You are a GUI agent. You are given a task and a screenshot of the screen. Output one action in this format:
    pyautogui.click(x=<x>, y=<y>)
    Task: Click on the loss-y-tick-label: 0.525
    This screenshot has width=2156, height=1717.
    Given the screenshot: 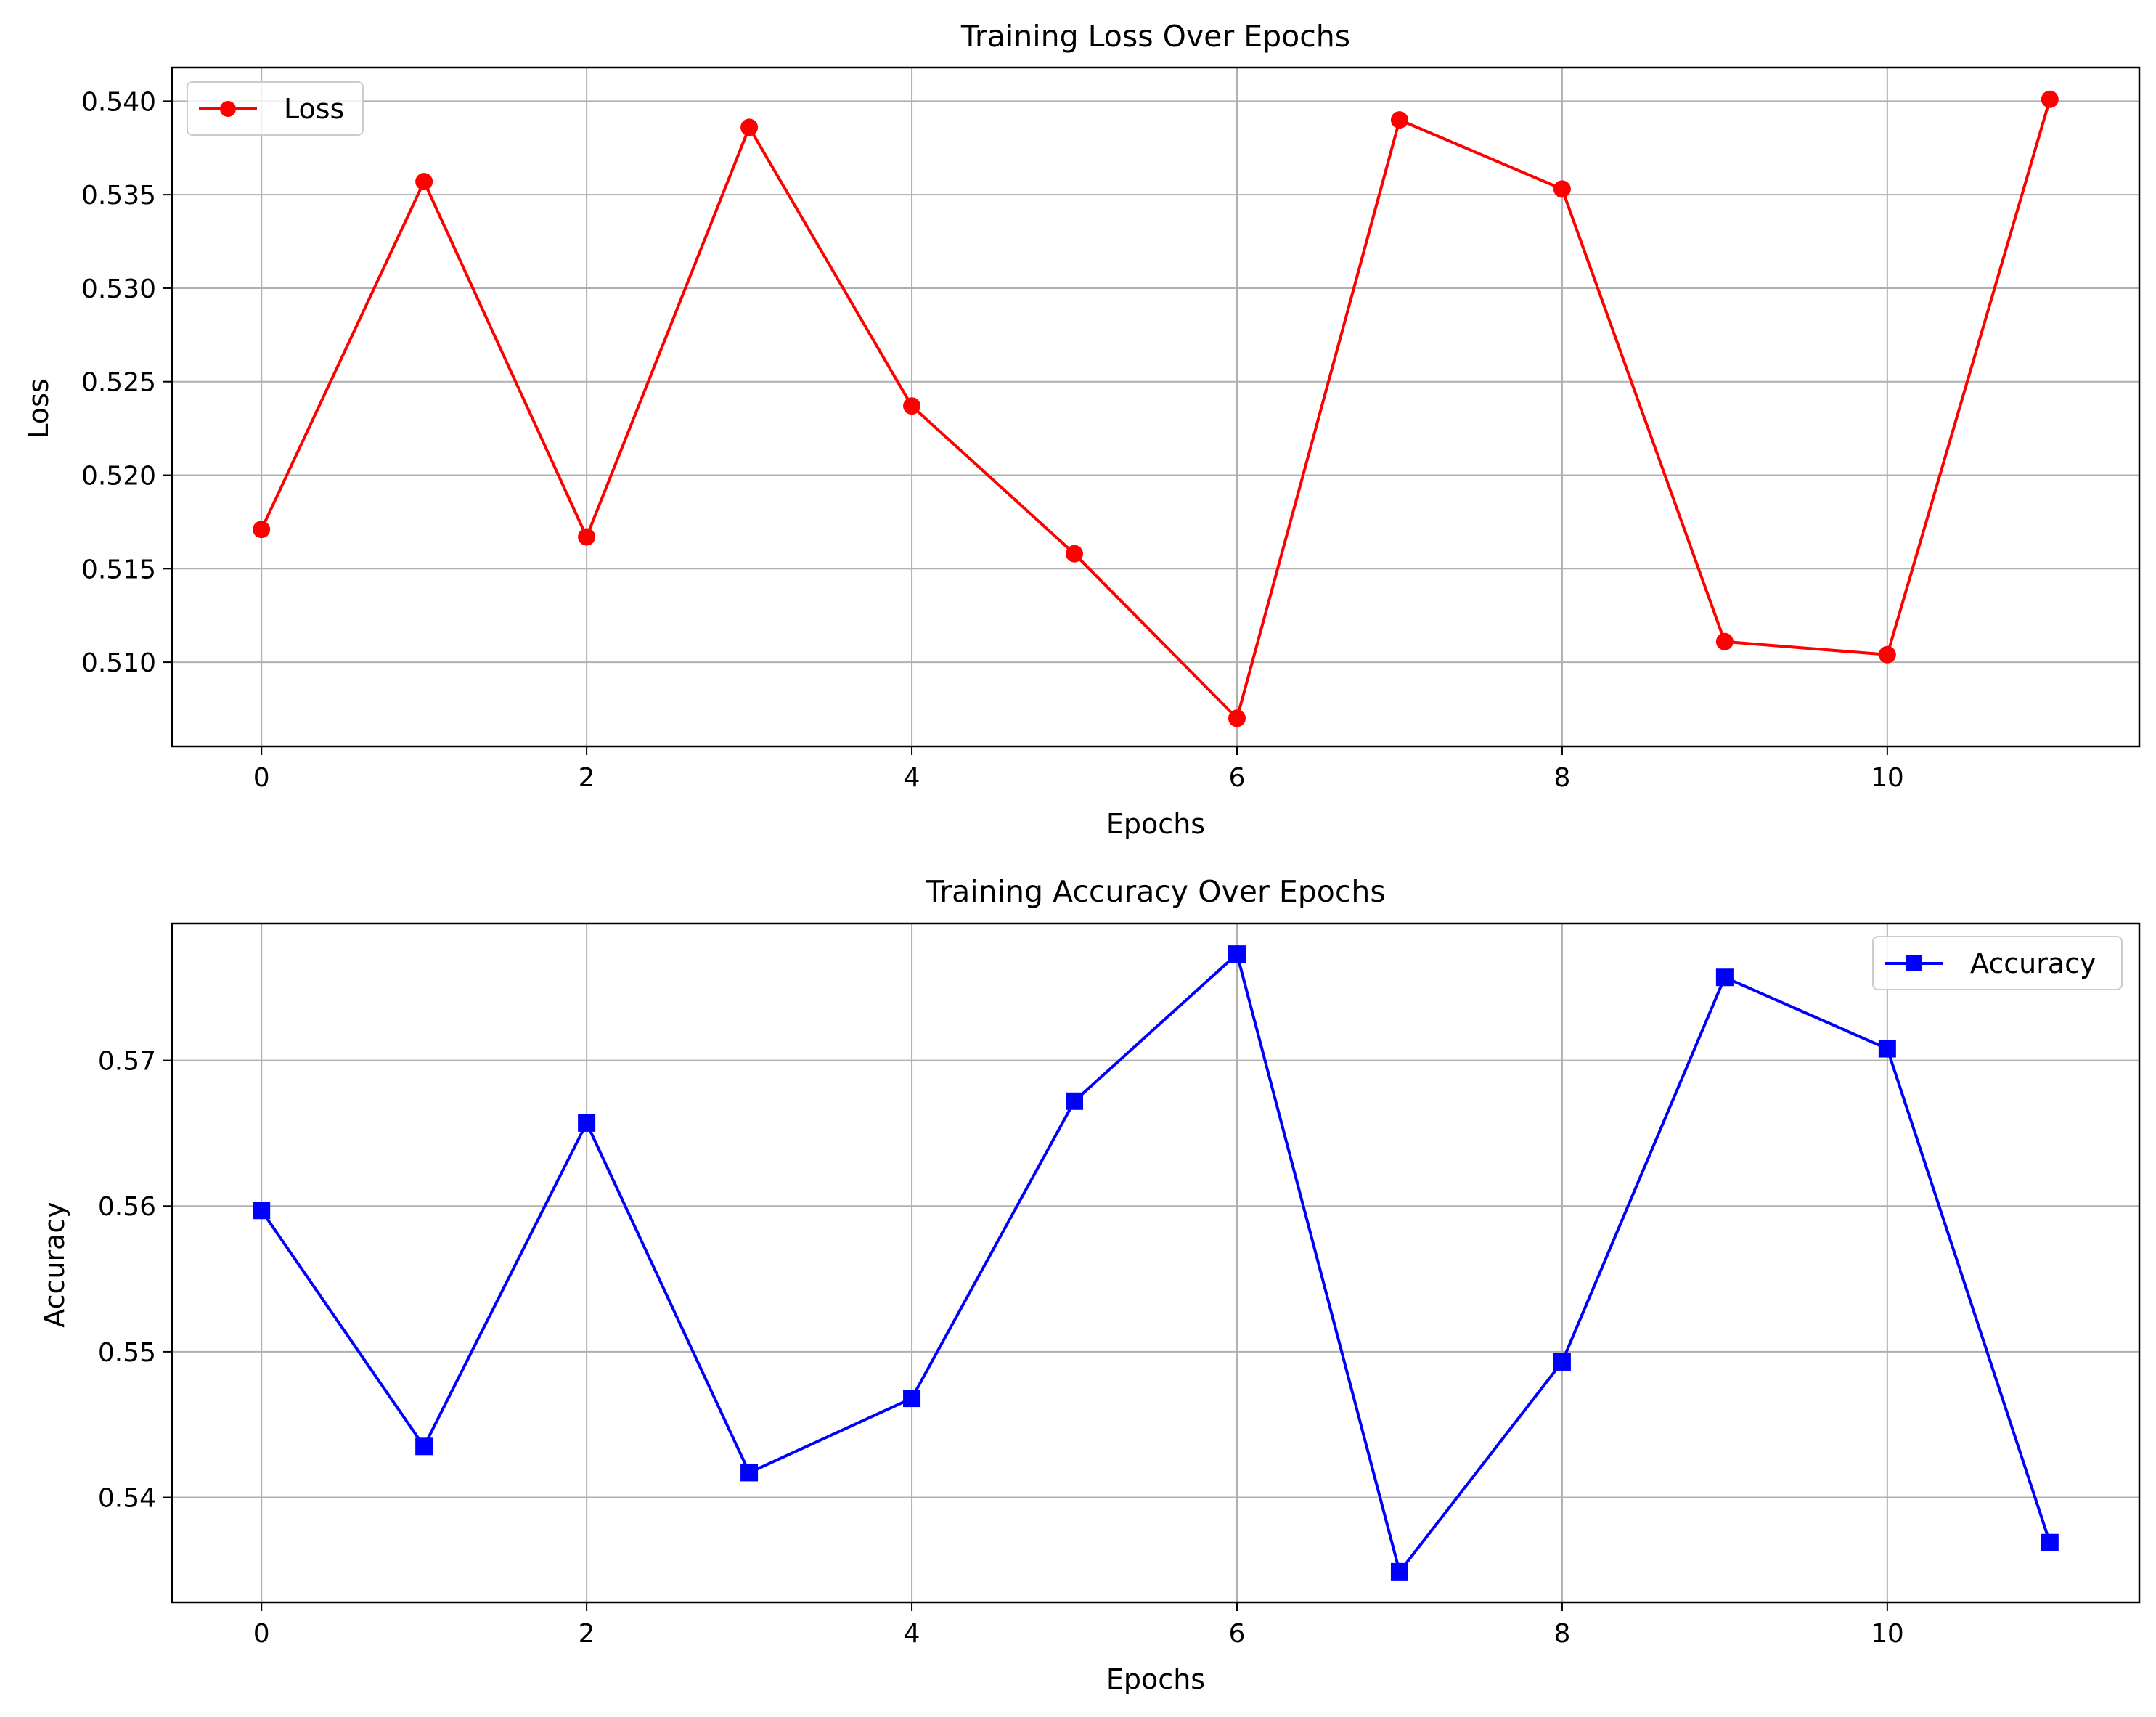 What is the action you would take?
    pyautogui.click(x=119, y=383)
    